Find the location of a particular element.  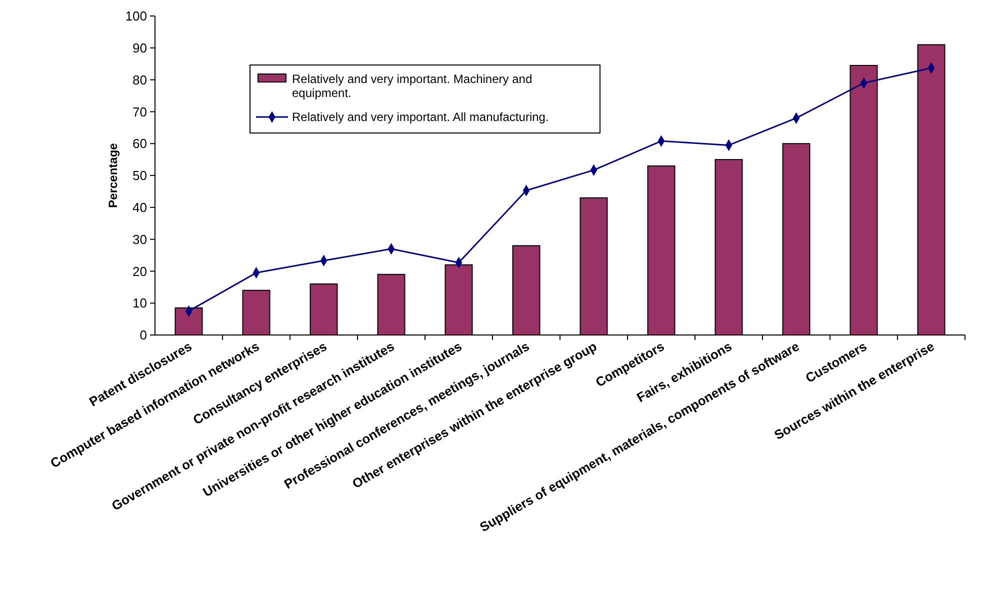

legend-label: Relatively and very important. Machinery and equipment. is located at coordinates (412, 86).